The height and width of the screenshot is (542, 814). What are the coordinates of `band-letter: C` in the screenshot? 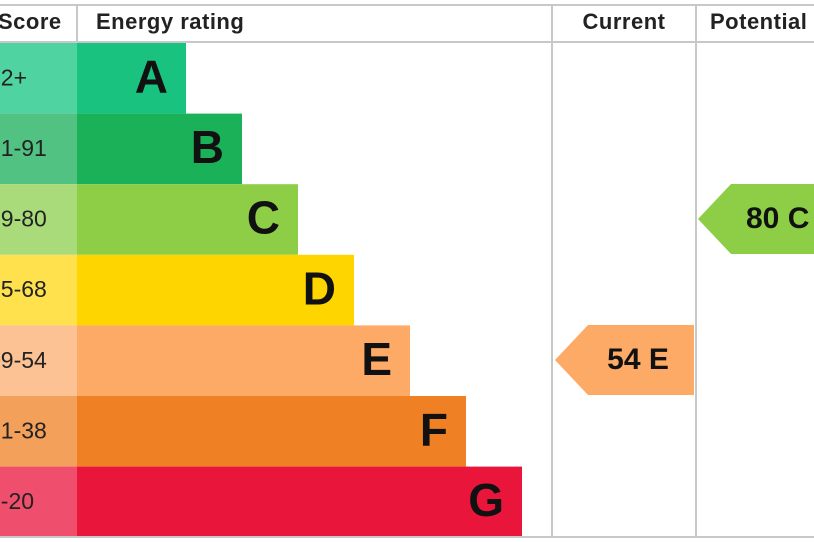 It's located at (263, 218).